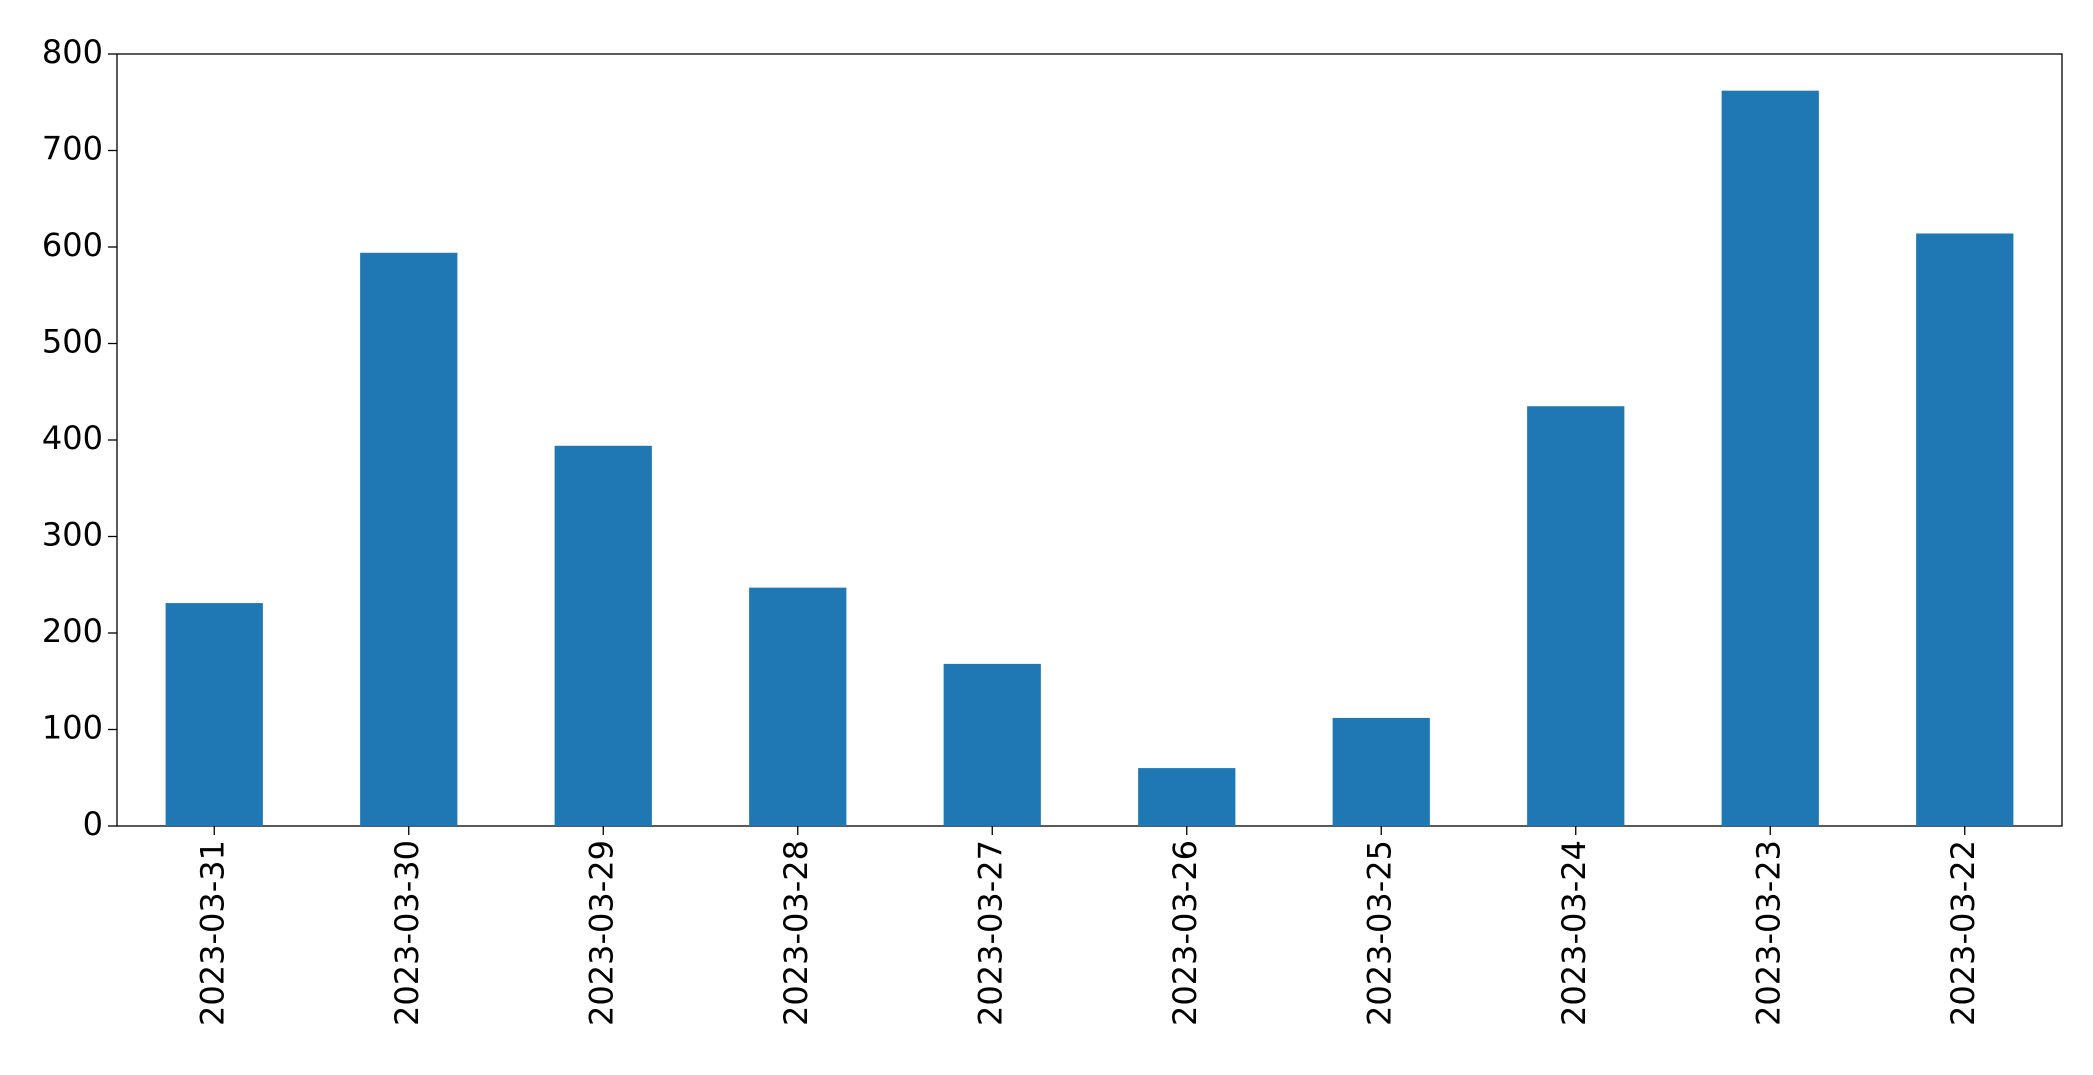  I want to click on y-tick-label: 0, so click(93, 824).